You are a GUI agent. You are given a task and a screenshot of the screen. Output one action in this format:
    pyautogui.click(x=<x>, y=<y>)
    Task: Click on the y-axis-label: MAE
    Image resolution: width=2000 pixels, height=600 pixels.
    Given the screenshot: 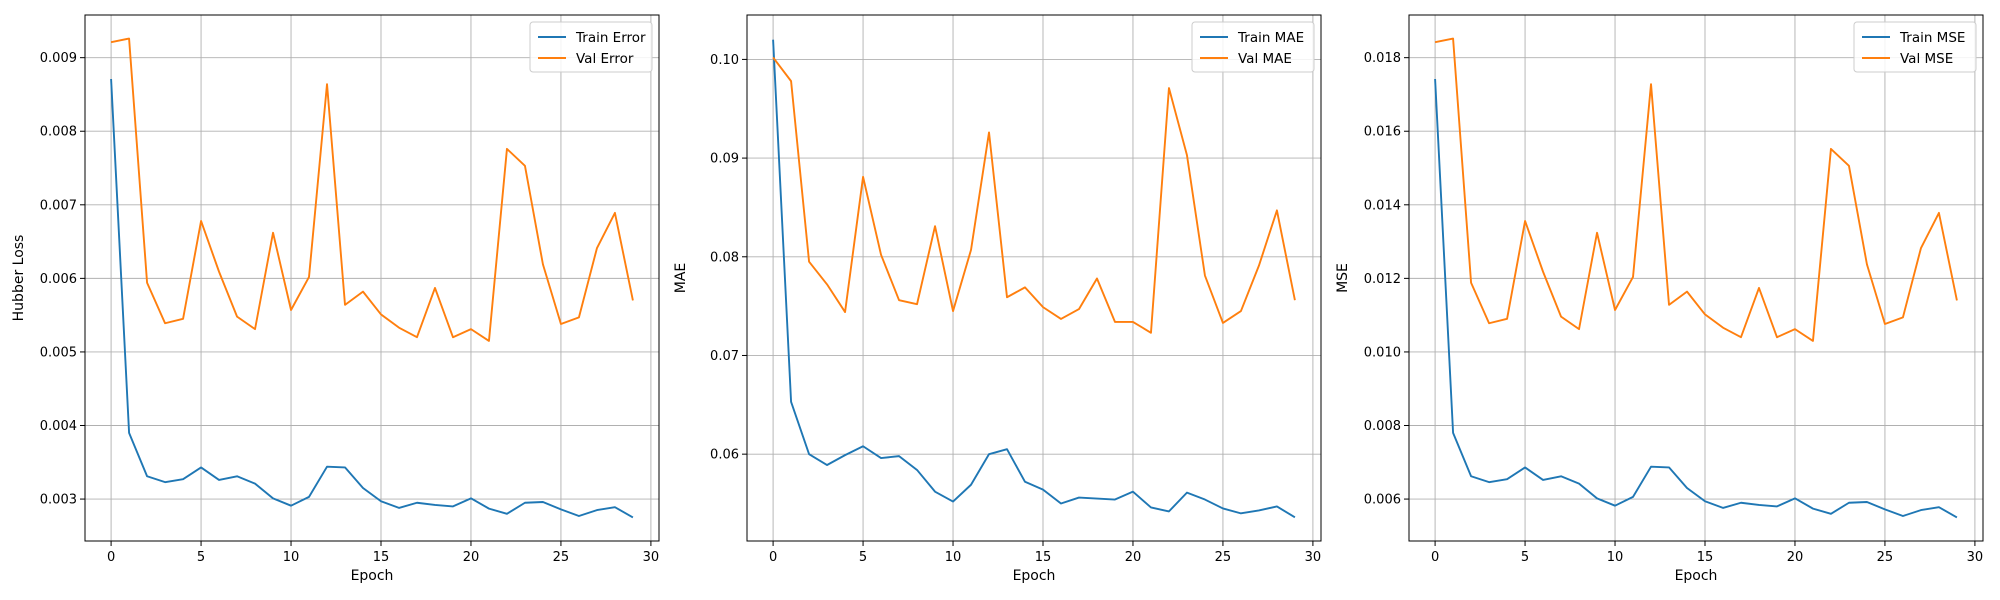 What is the action you would take?
    pyautogui.click(x=681, y=278)
    